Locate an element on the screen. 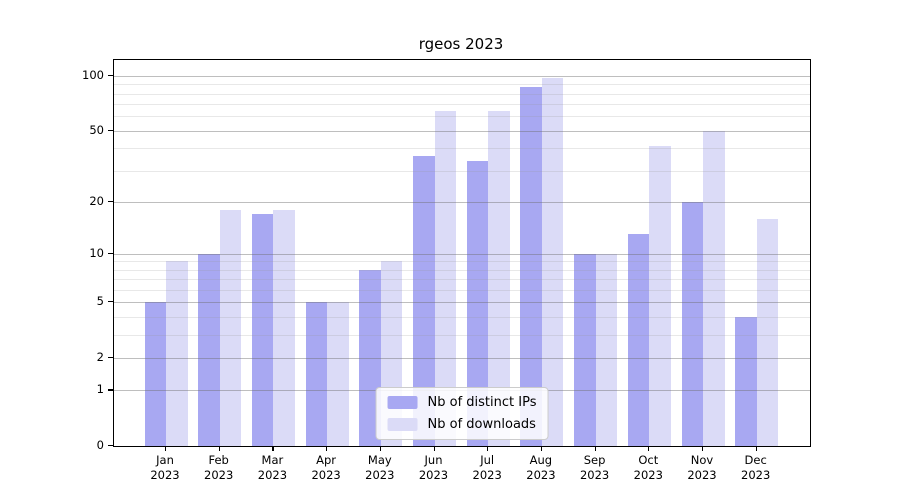 Image resolution: width=900 pixels, height=500 pixels. y-tick-label: 50 is located at coordinates (96, 129).